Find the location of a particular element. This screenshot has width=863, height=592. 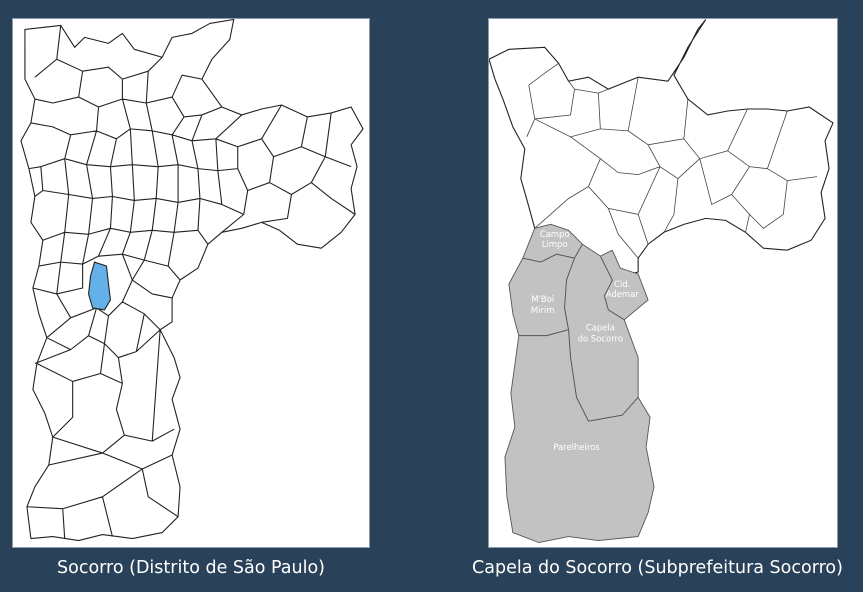

parelheiros-region is located at coordinates (579, 436).